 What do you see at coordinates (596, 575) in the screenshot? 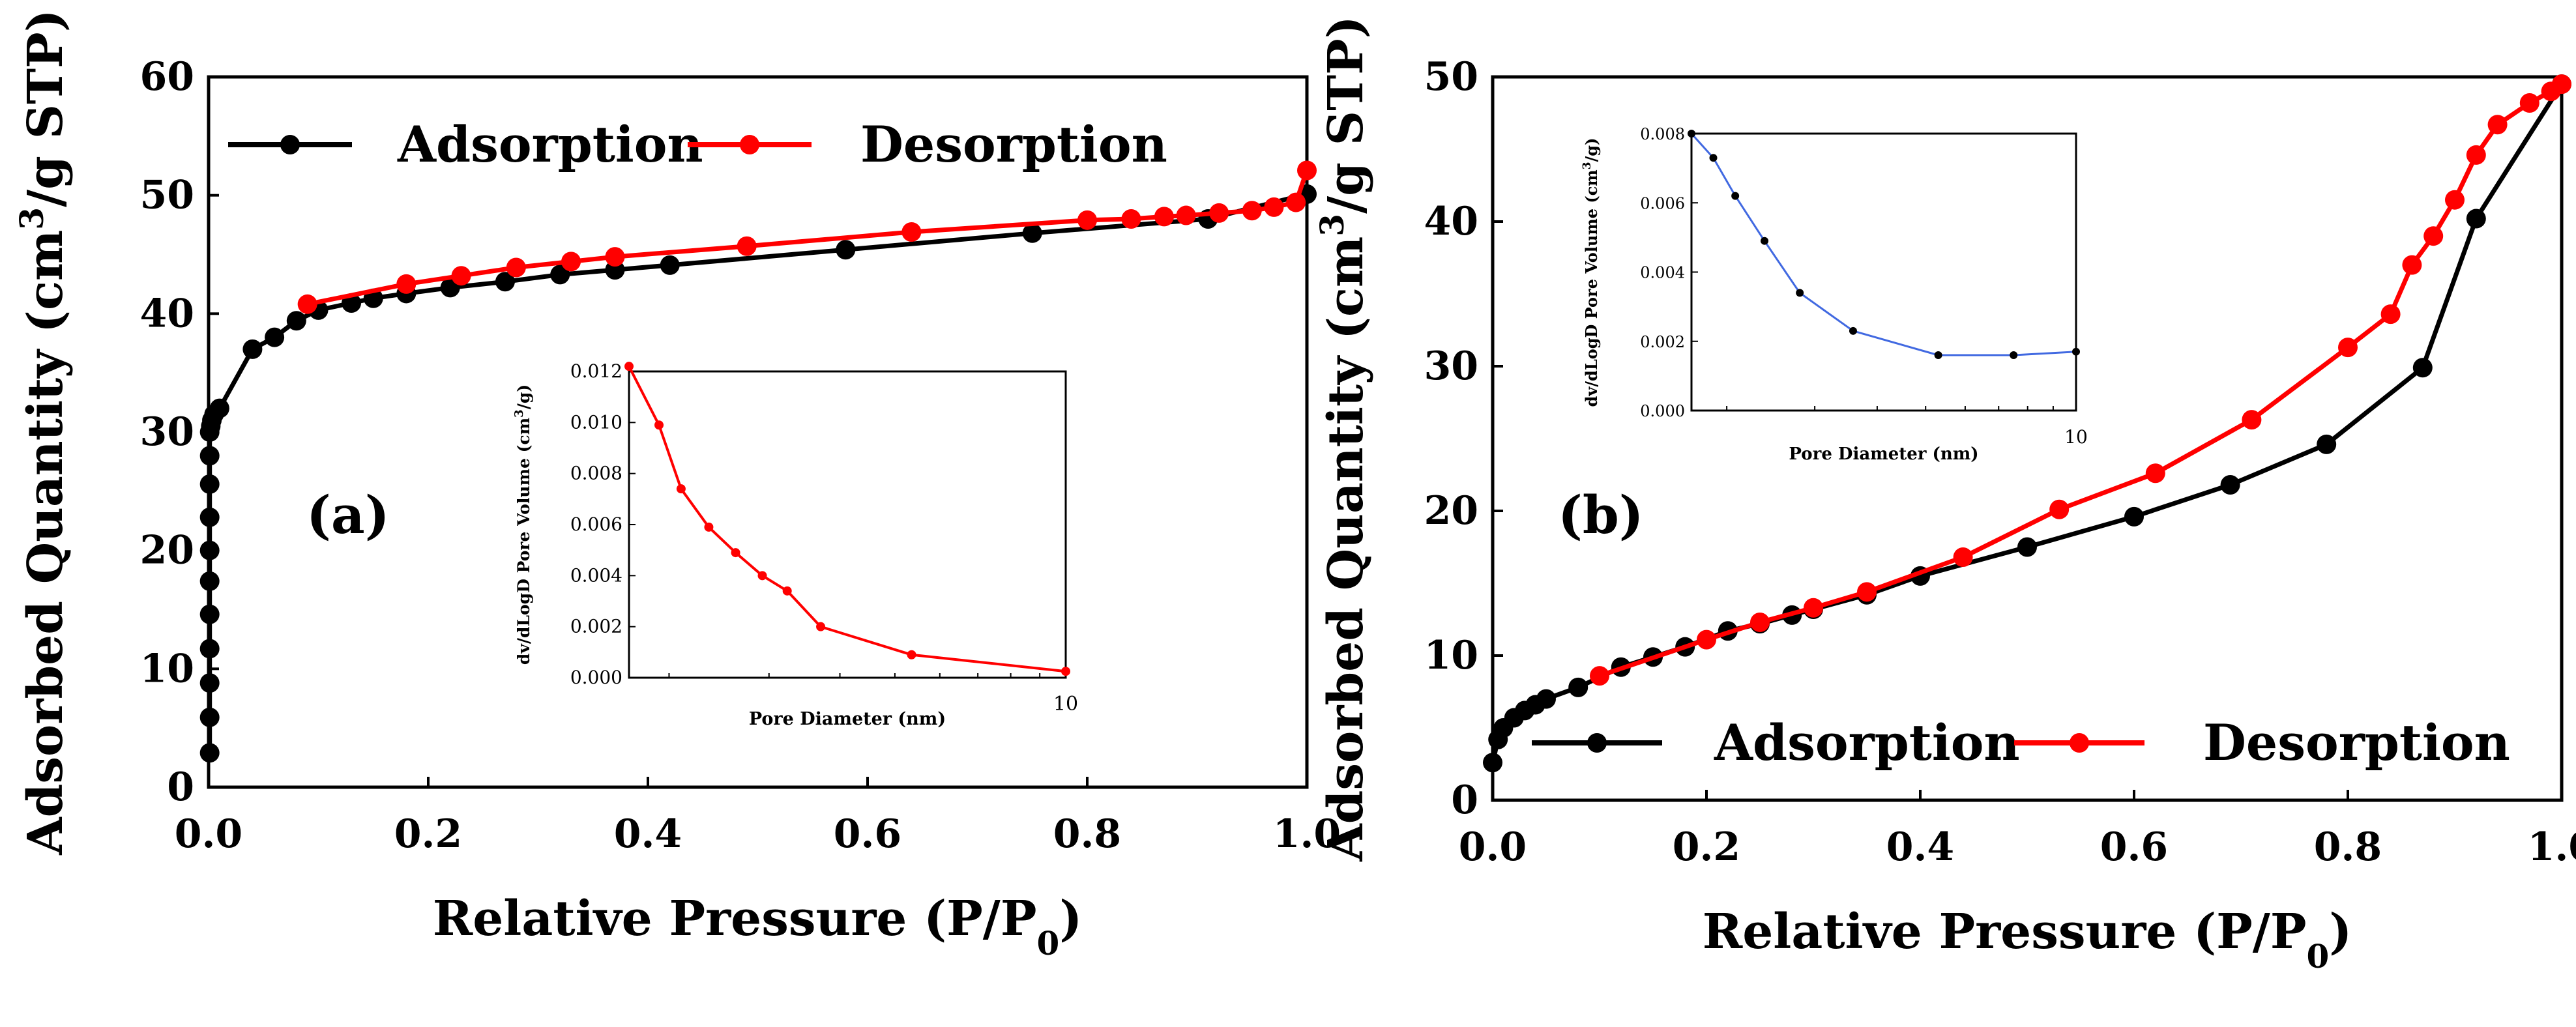
I see `panel-a-inset-y-tick-label: 0.004` at bounding box center [596, 575].